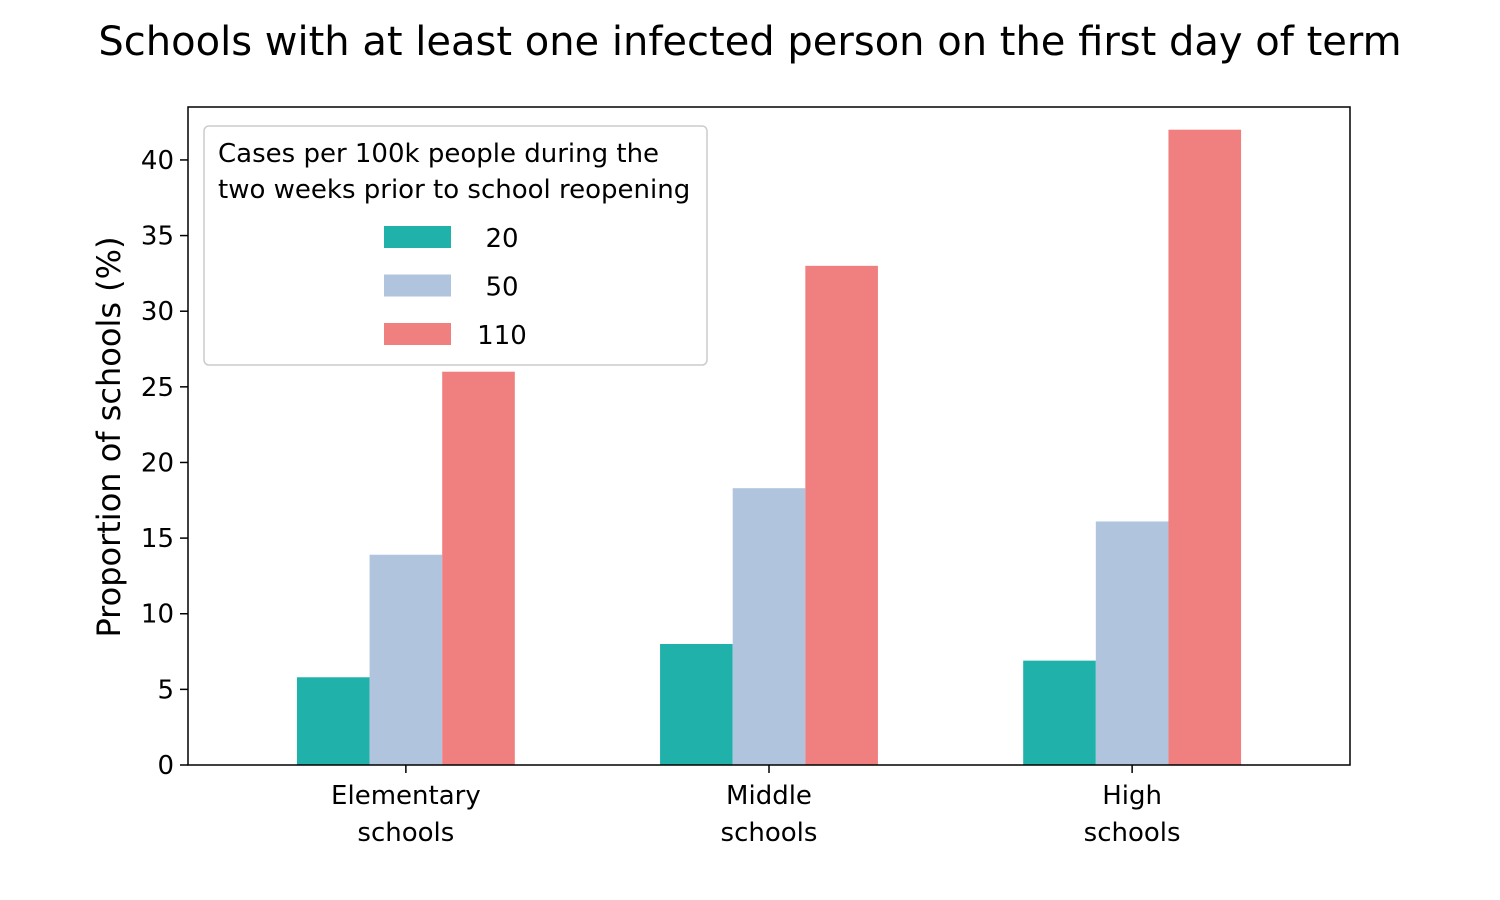  Describe the element at coordinates (109, 436) in the screenshot. I see `y-axis-label: Proportion of schools (%)` at that location.